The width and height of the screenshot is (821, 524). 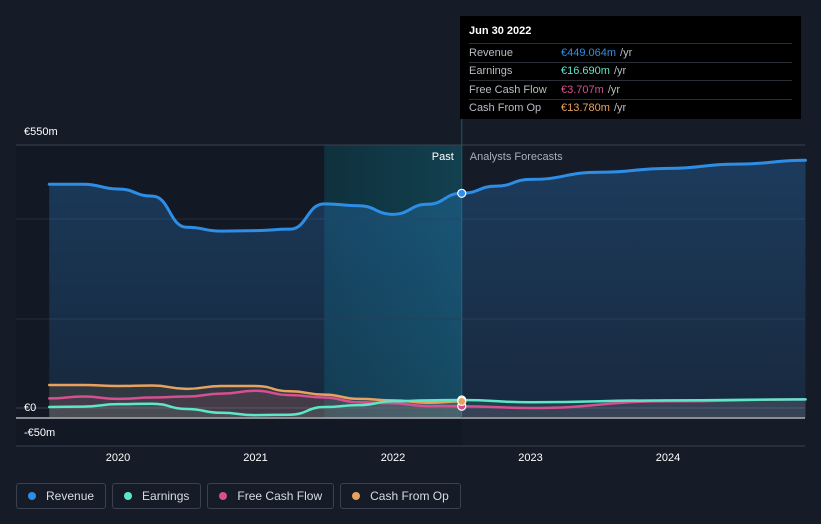 What do you see at coordinates (41, 132) in the screenshot?
I see `y-tick-top: €550m` at bounding box center [41, 132].